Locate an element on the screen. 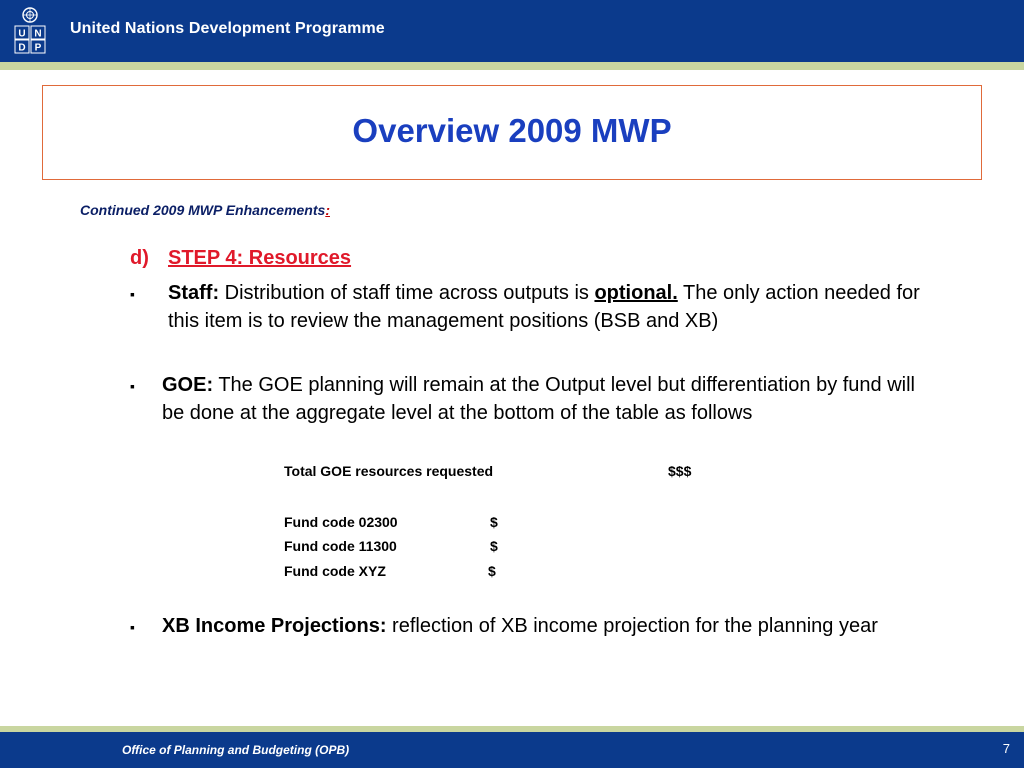 Image resolution: width=1024 pixels, height=768 pixels. fund-row: Fund code 02300 $ is located at coordinates (391, 522).